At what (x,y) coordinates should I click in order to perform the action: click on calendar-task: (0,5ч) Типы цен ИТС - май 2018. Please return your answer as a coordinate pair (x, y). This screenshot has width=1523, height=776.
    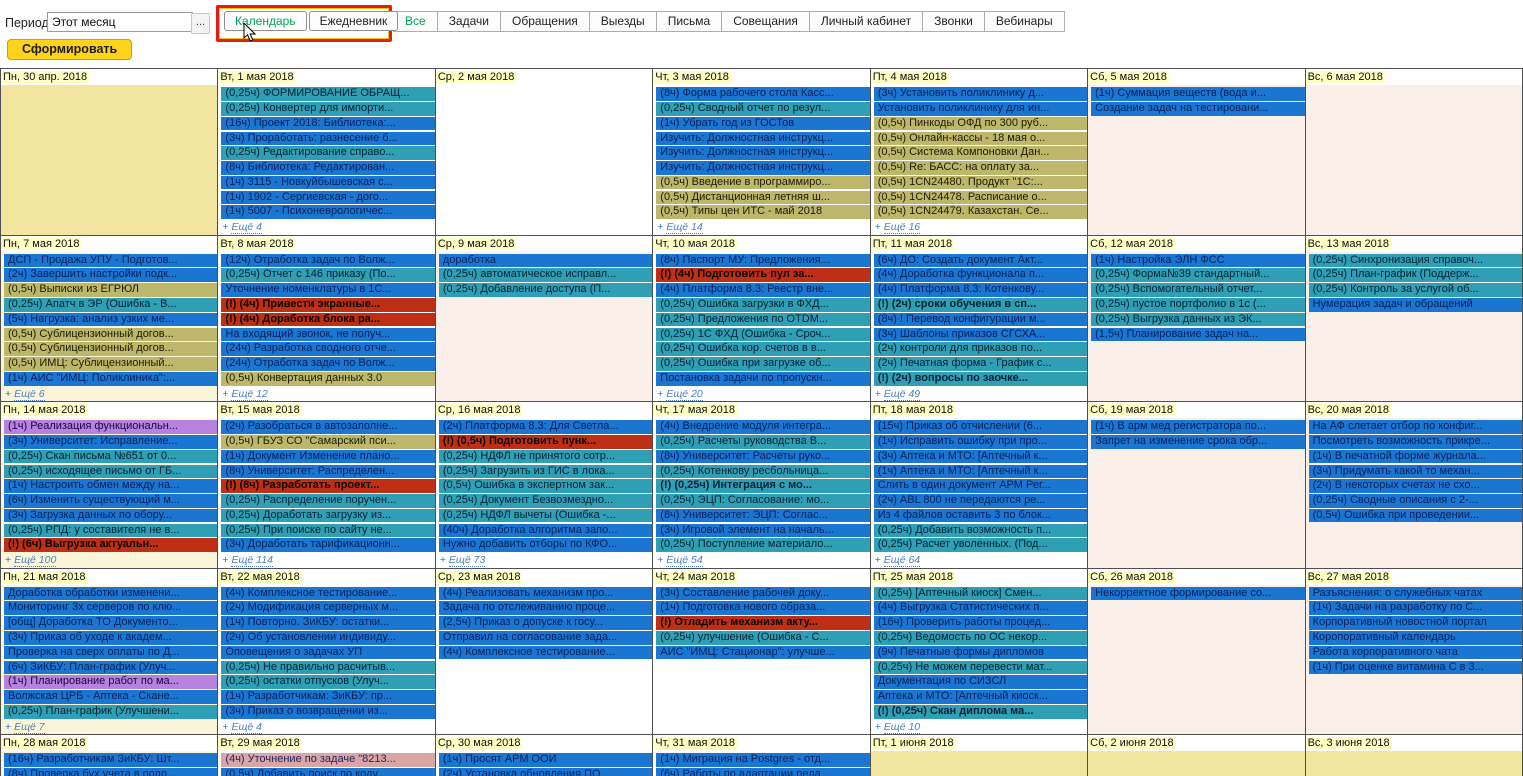
    Looking at the image, I should click on (763, 212).